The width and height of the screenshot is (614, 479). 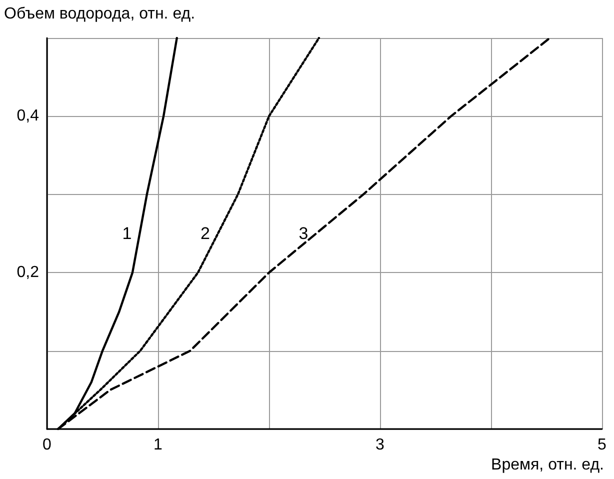 I want to click on y-axis-title: Объем водорода, отн. ед., so click(x=100, y=14).